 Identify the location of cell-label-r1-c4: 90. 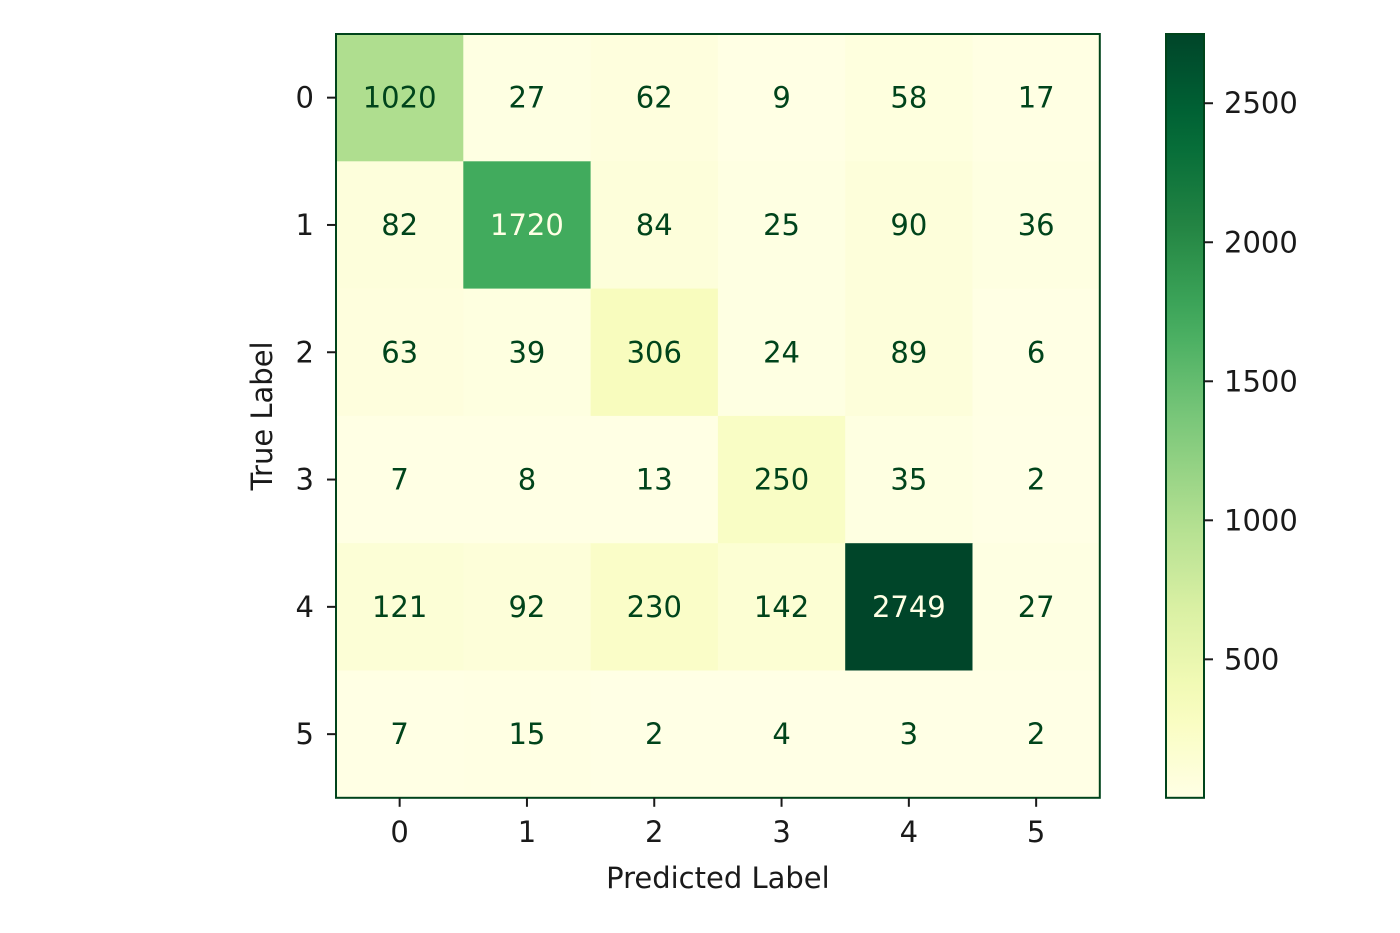
(908, 225).